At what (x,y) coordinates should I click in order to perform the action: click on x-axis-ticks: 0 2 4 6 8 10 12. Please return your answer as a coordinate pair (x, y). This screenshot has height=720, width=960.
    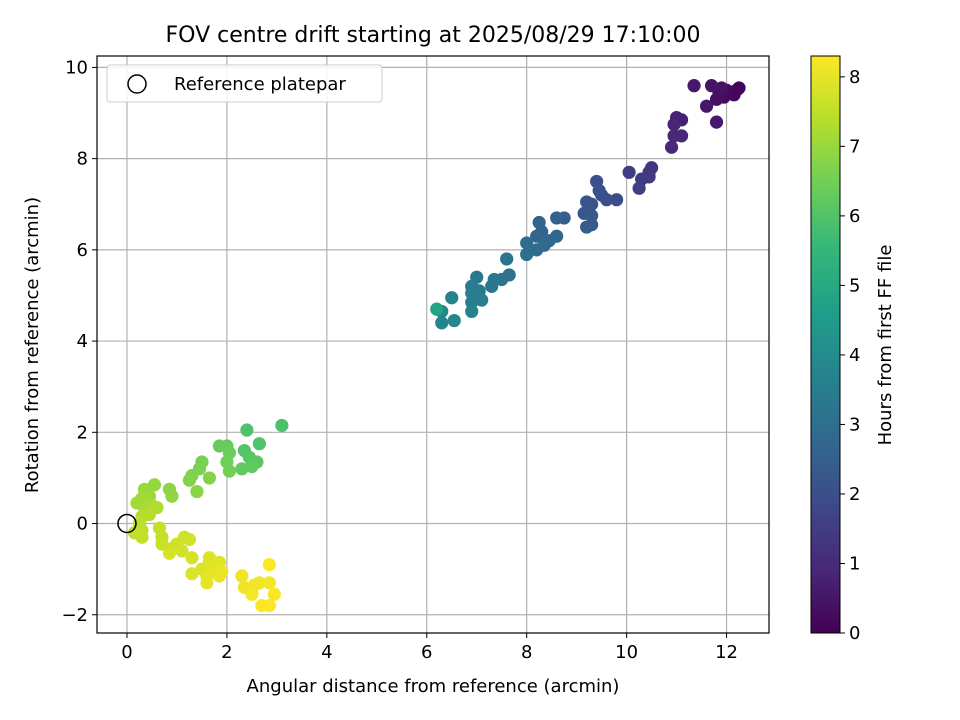
    Looking at the image, I should click on (429, 648).